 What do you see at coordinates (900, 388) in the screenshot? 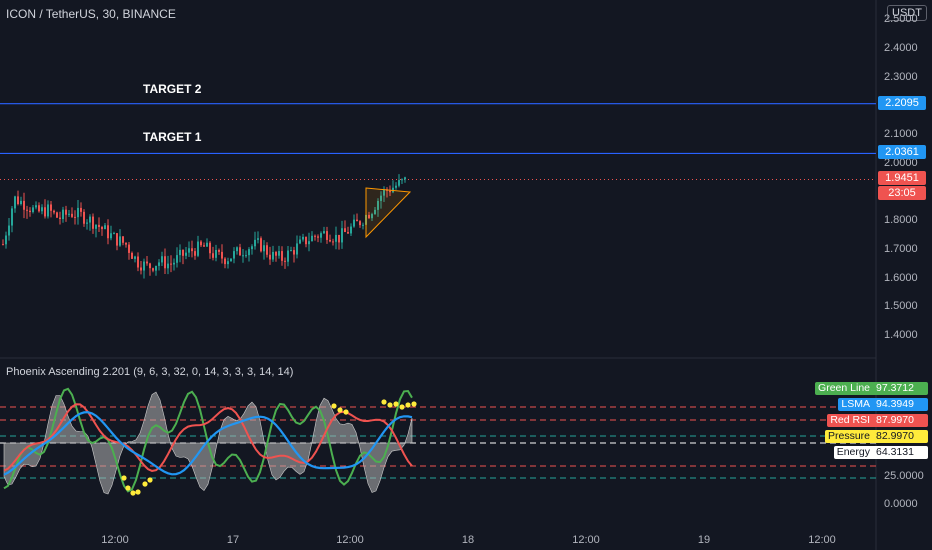
I see `indicator-series-value: 97.3712` at bounding box center [900, 388].